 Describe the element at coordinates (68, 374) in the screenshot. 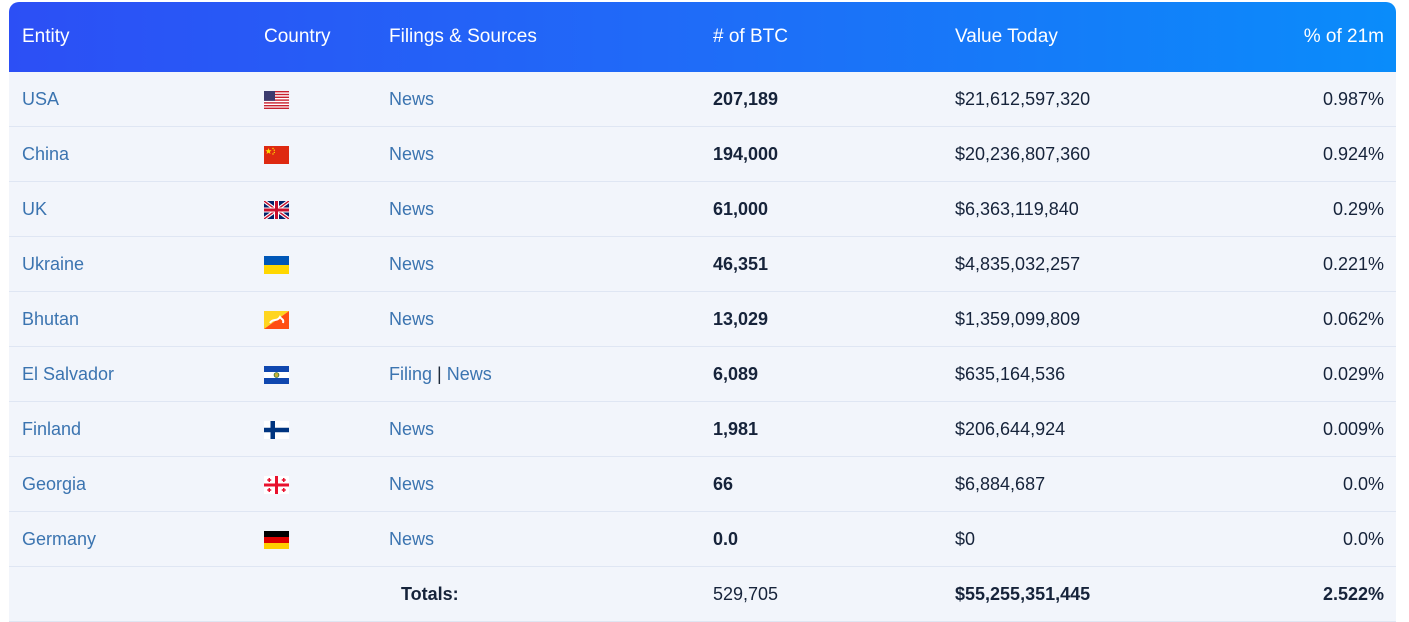

I see `entity-link: El Salvador` at that location.